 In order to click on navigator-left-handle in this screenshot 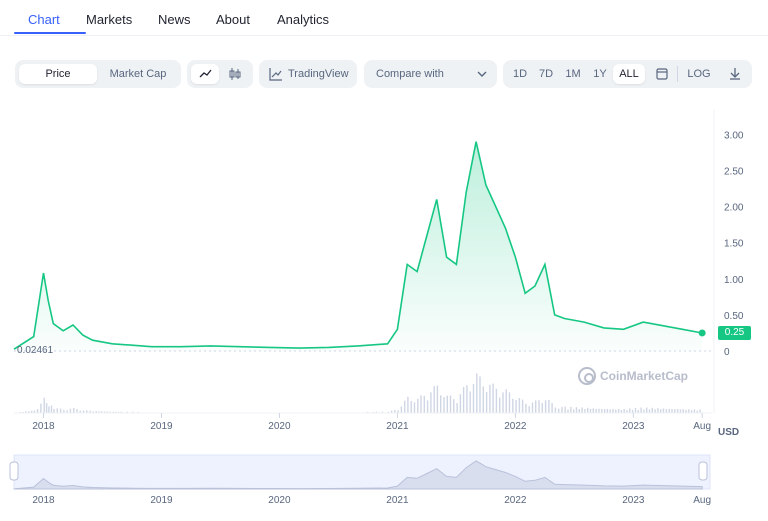, I will do `click(14, 471)`.